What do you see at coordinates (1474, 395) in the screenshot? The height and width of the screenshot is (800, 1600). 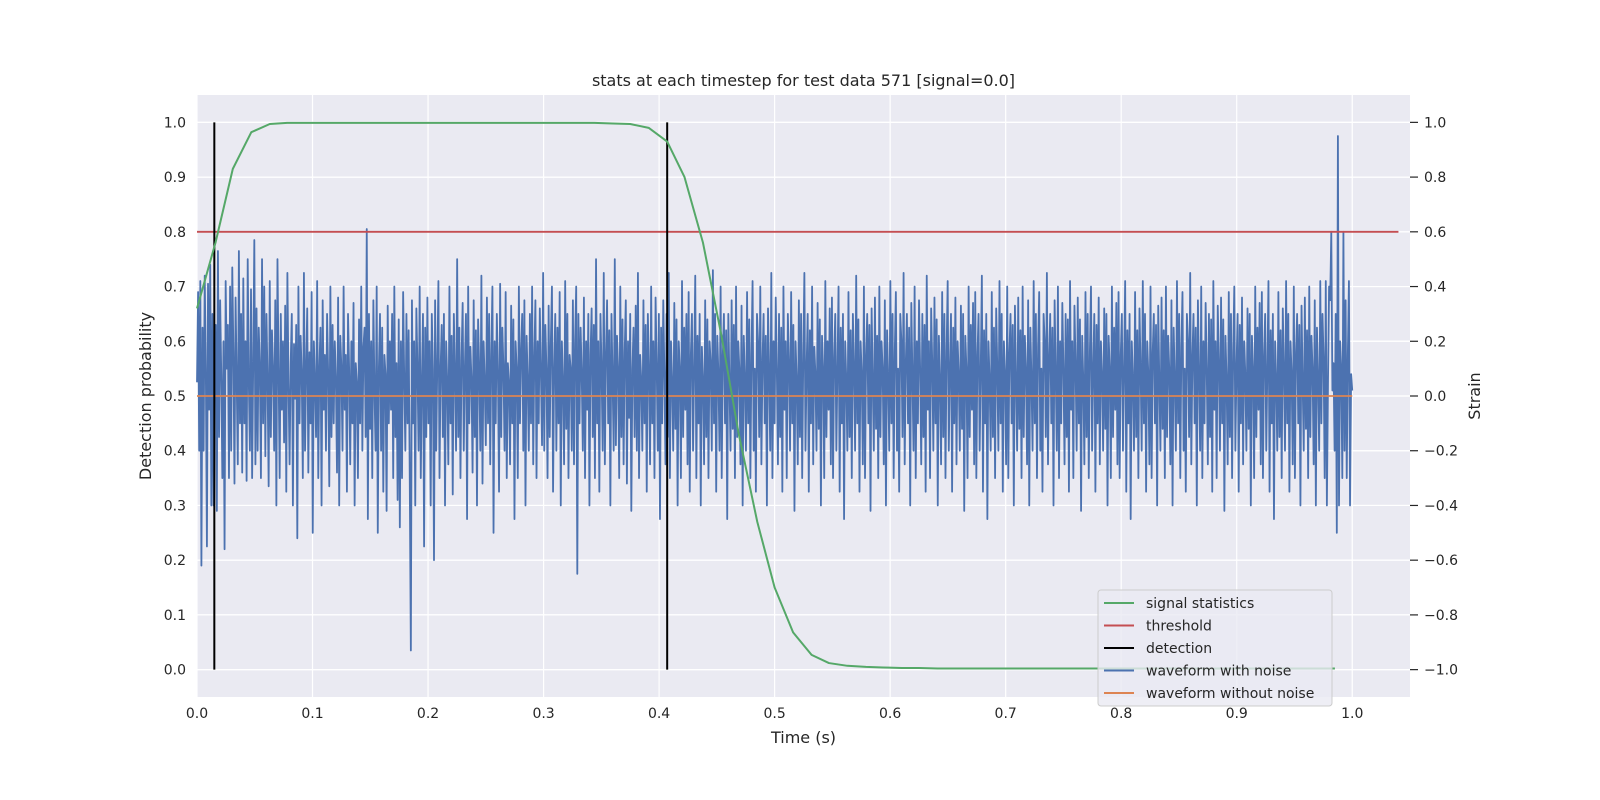 I see `right-y-axis-label: Strain` at bounding box center [1474, 395].